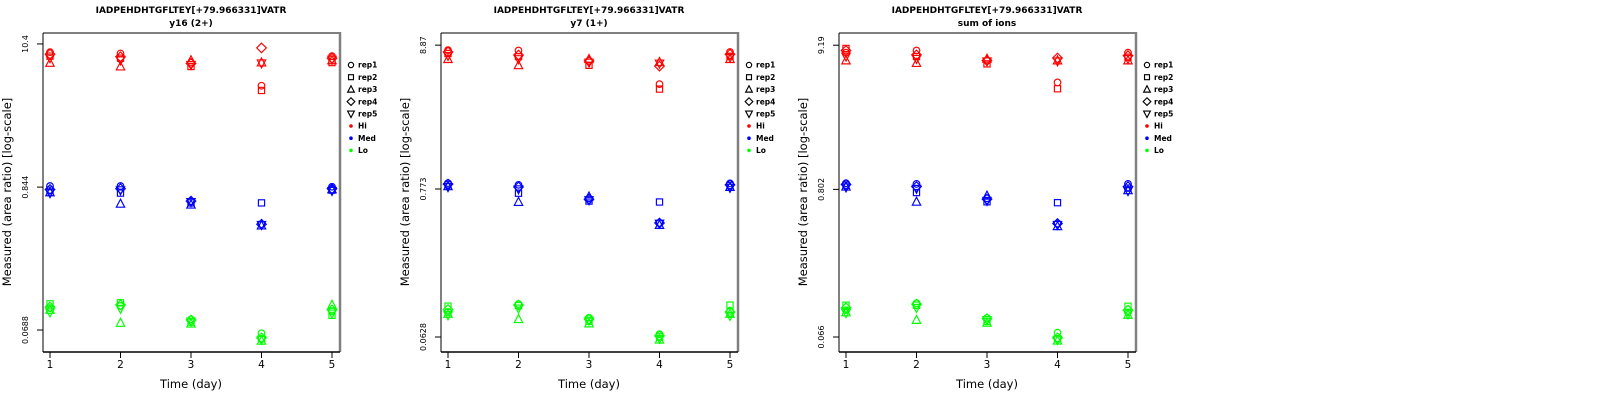  What do you see at coordinates (589, 322) in the screenshot?
I see `point-lo-rep3-day3` at bounding box center [589, 322].